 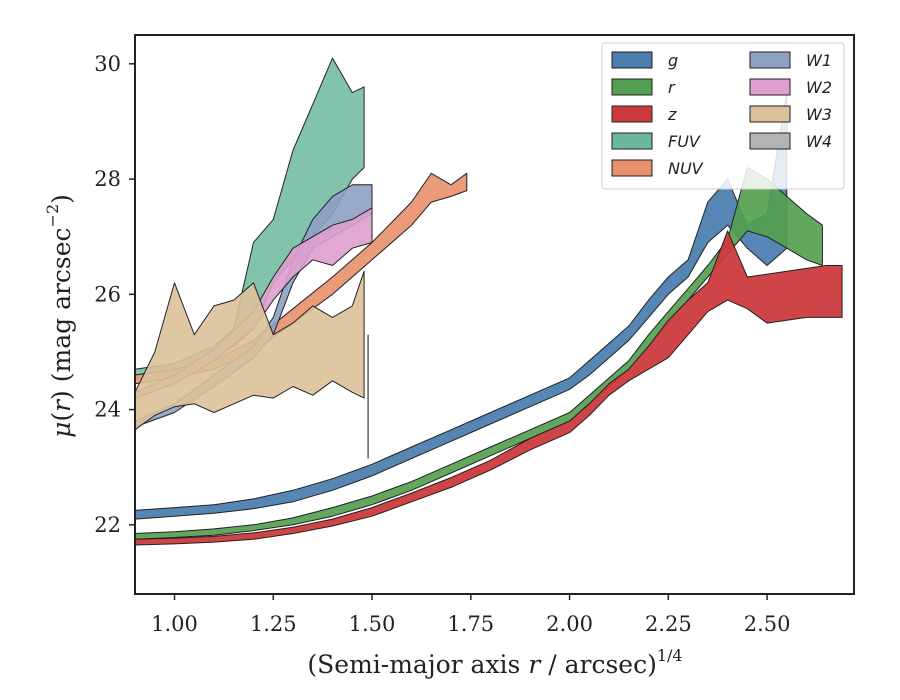 I want to click on legend-swatch-w1, so click(x=770, y=60).